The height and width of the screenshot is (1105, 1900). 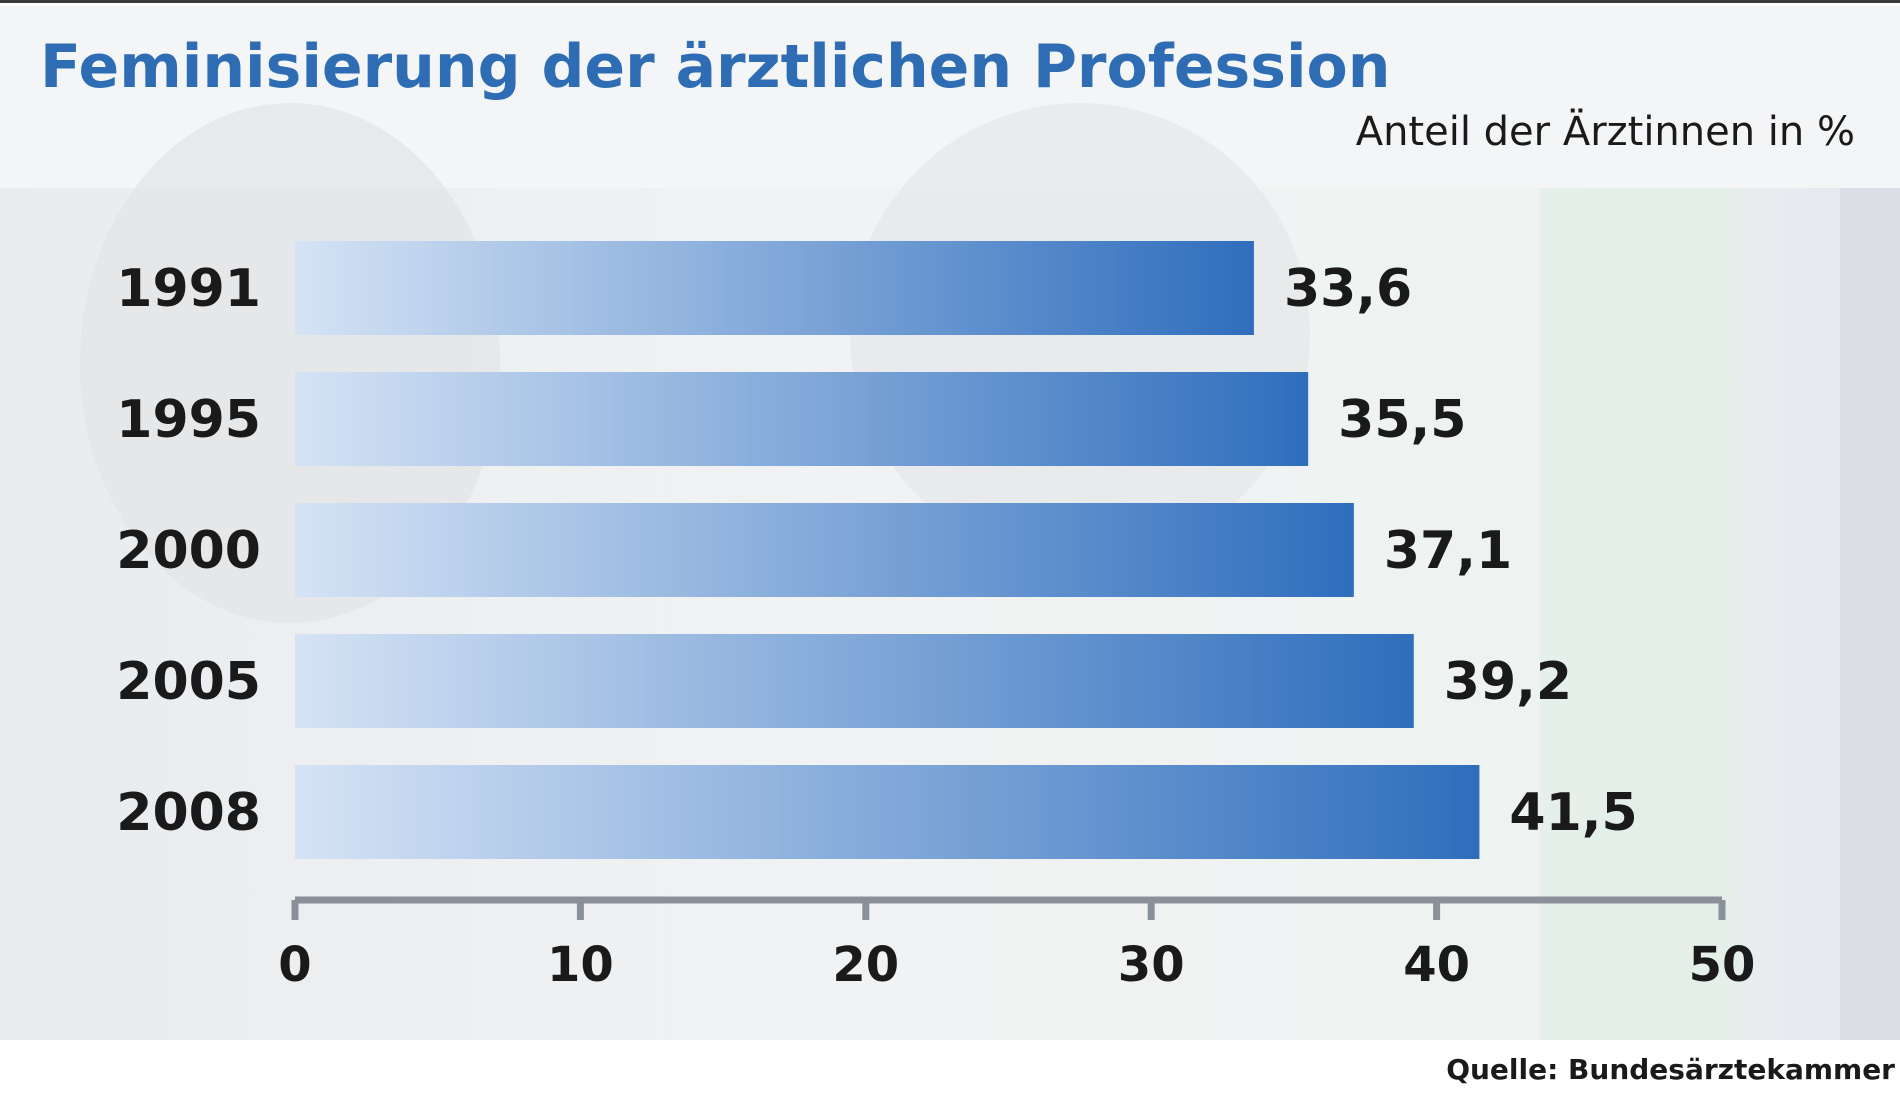 What do you see at coordinates (188, 420) in the screenshot?
I see `category-label-1995: 1995` at bounding box center [188, 420].